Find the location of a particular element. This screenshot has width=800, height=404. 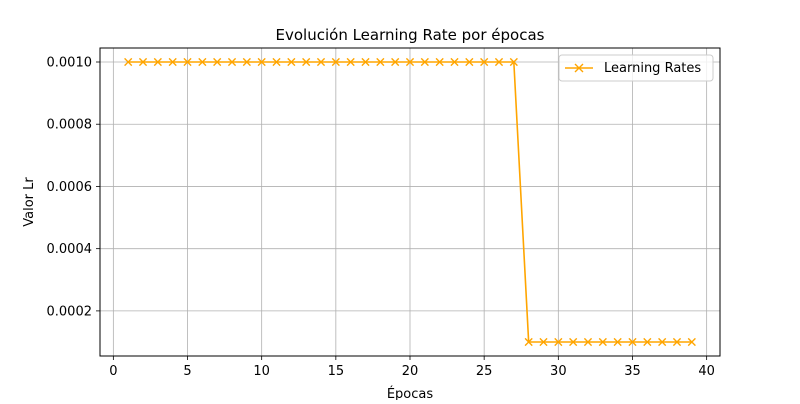

y-tick-label: 0.0008 is located at coordinates (70, 125).